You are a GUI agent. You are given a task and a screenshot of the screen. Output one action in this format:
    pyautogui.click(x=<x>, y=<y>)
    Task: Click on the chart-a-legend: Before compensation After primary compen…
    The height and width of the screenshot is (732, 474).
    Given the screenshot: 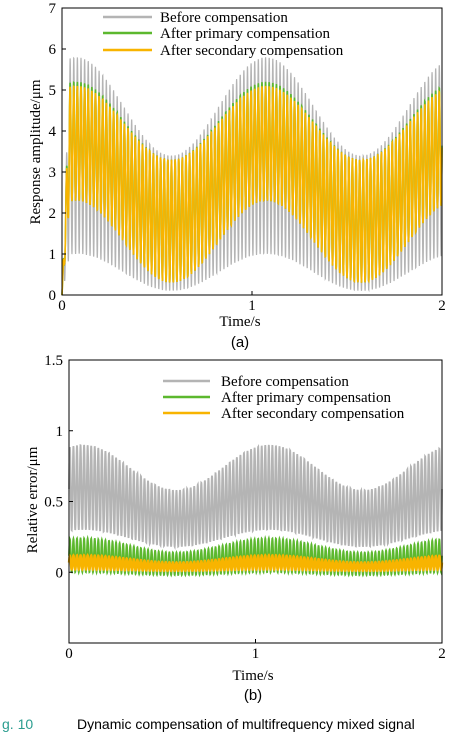 What is the action you would take?
    pyautogui.click(x=223, y=34)
    